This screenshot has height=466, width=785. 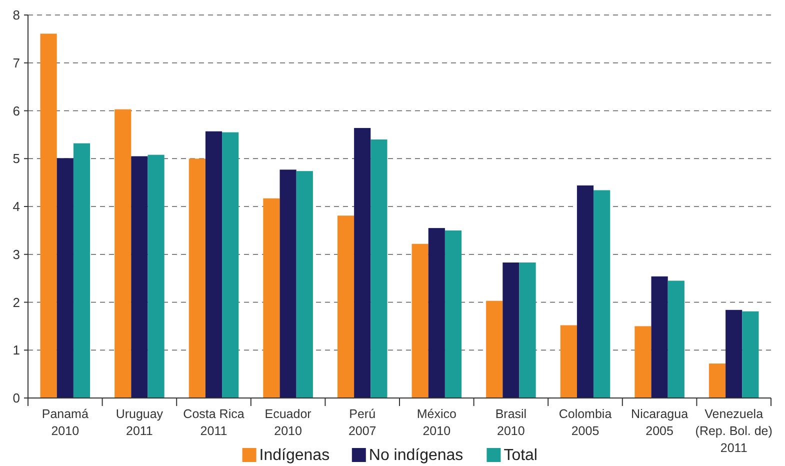 I want to click on x-tick-label: Nicaragua 2005, so click(x=659, y=422).